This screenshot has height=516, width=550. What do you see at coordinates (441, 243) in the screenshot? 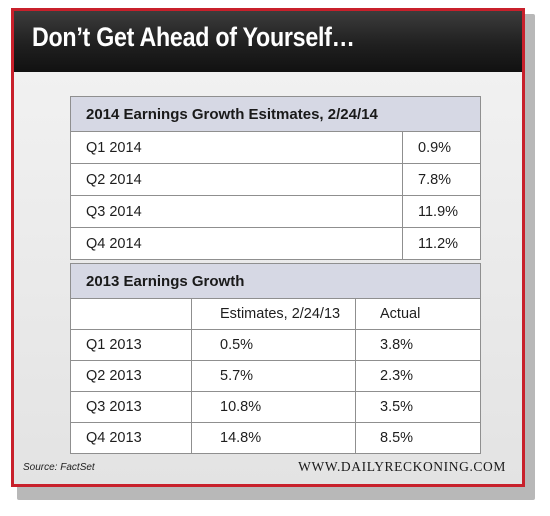
I see `table-cell-value: 11.2%` at bounding box center [441, 243].